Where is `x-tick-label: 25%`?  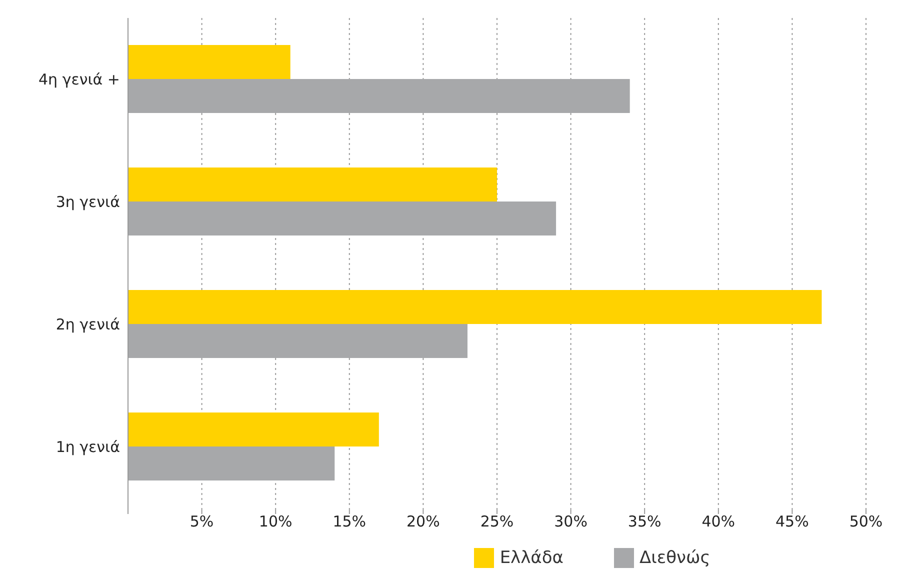 x-tick-label: 25% is located at coordinates (497, 521).